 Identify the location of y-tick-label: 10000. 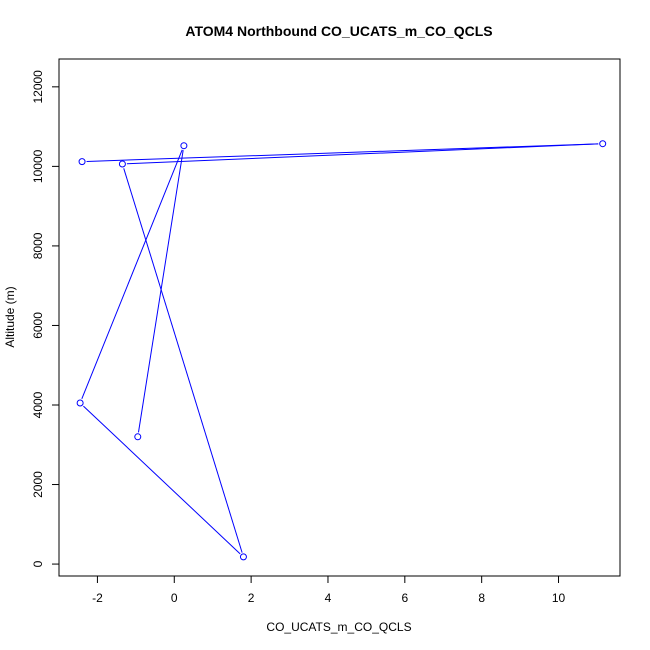
(38, 166).